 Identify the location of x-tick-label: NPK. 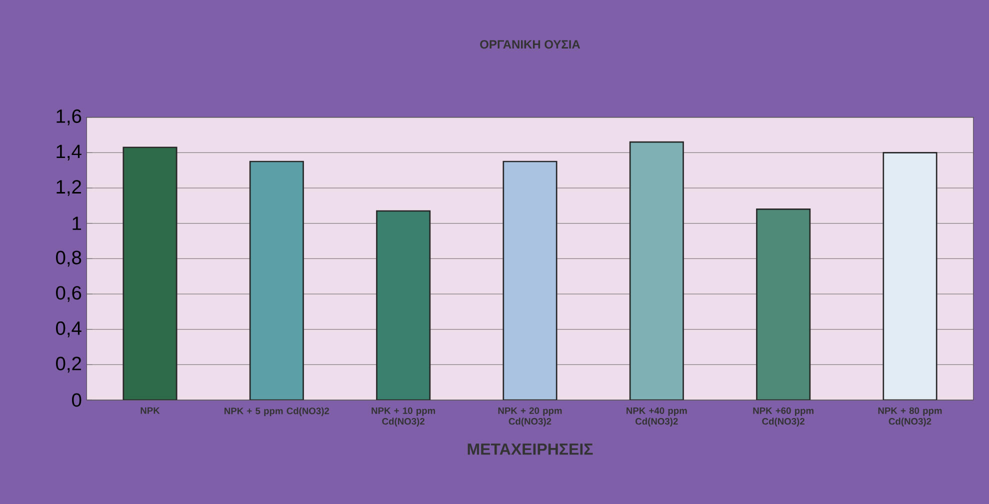
(150, 410).